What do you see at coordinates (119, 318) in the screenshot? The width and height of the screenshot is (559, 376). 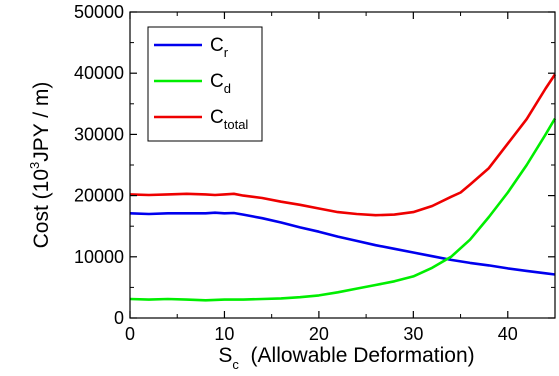 I see `y-tick-label: 0` at bounding box center [119, 318].